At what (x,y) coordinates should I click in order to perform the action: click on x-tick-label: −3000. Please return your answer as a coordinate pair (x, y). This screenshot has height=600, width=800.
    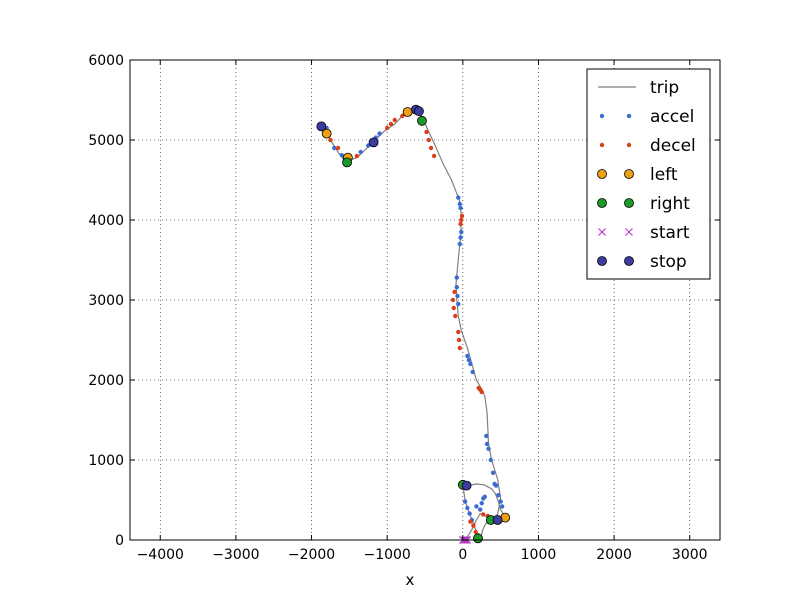
    Looking at the image, I should click on (235, 555).